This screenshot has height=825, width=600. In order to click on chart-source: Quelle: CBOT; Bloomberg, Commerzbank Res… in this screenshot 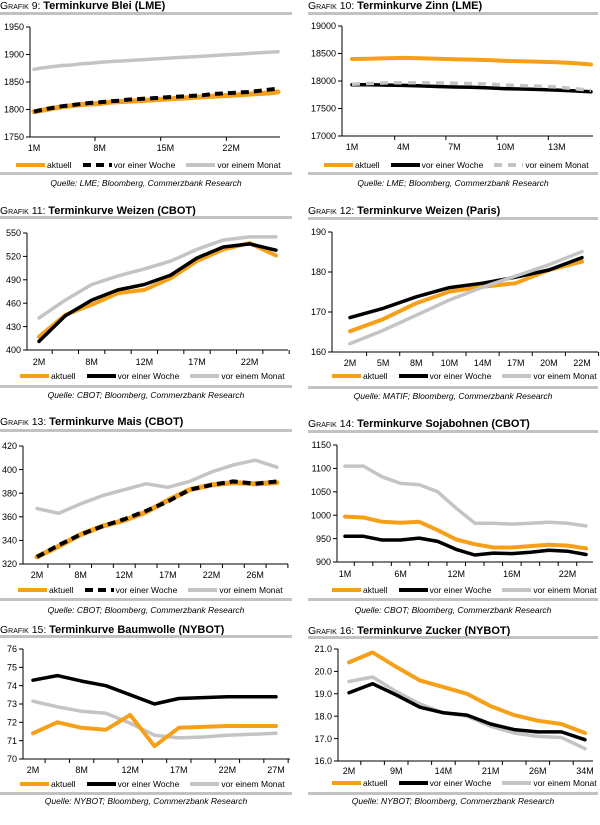, I will do `click(146, 610)`.